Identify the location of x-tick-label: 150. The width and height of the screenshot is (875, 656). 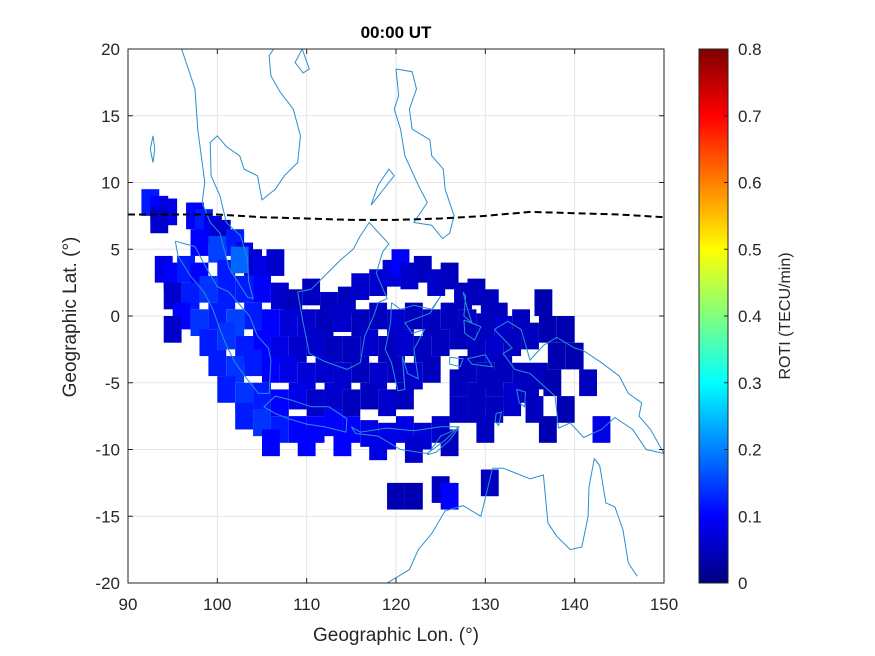
(664, 604).